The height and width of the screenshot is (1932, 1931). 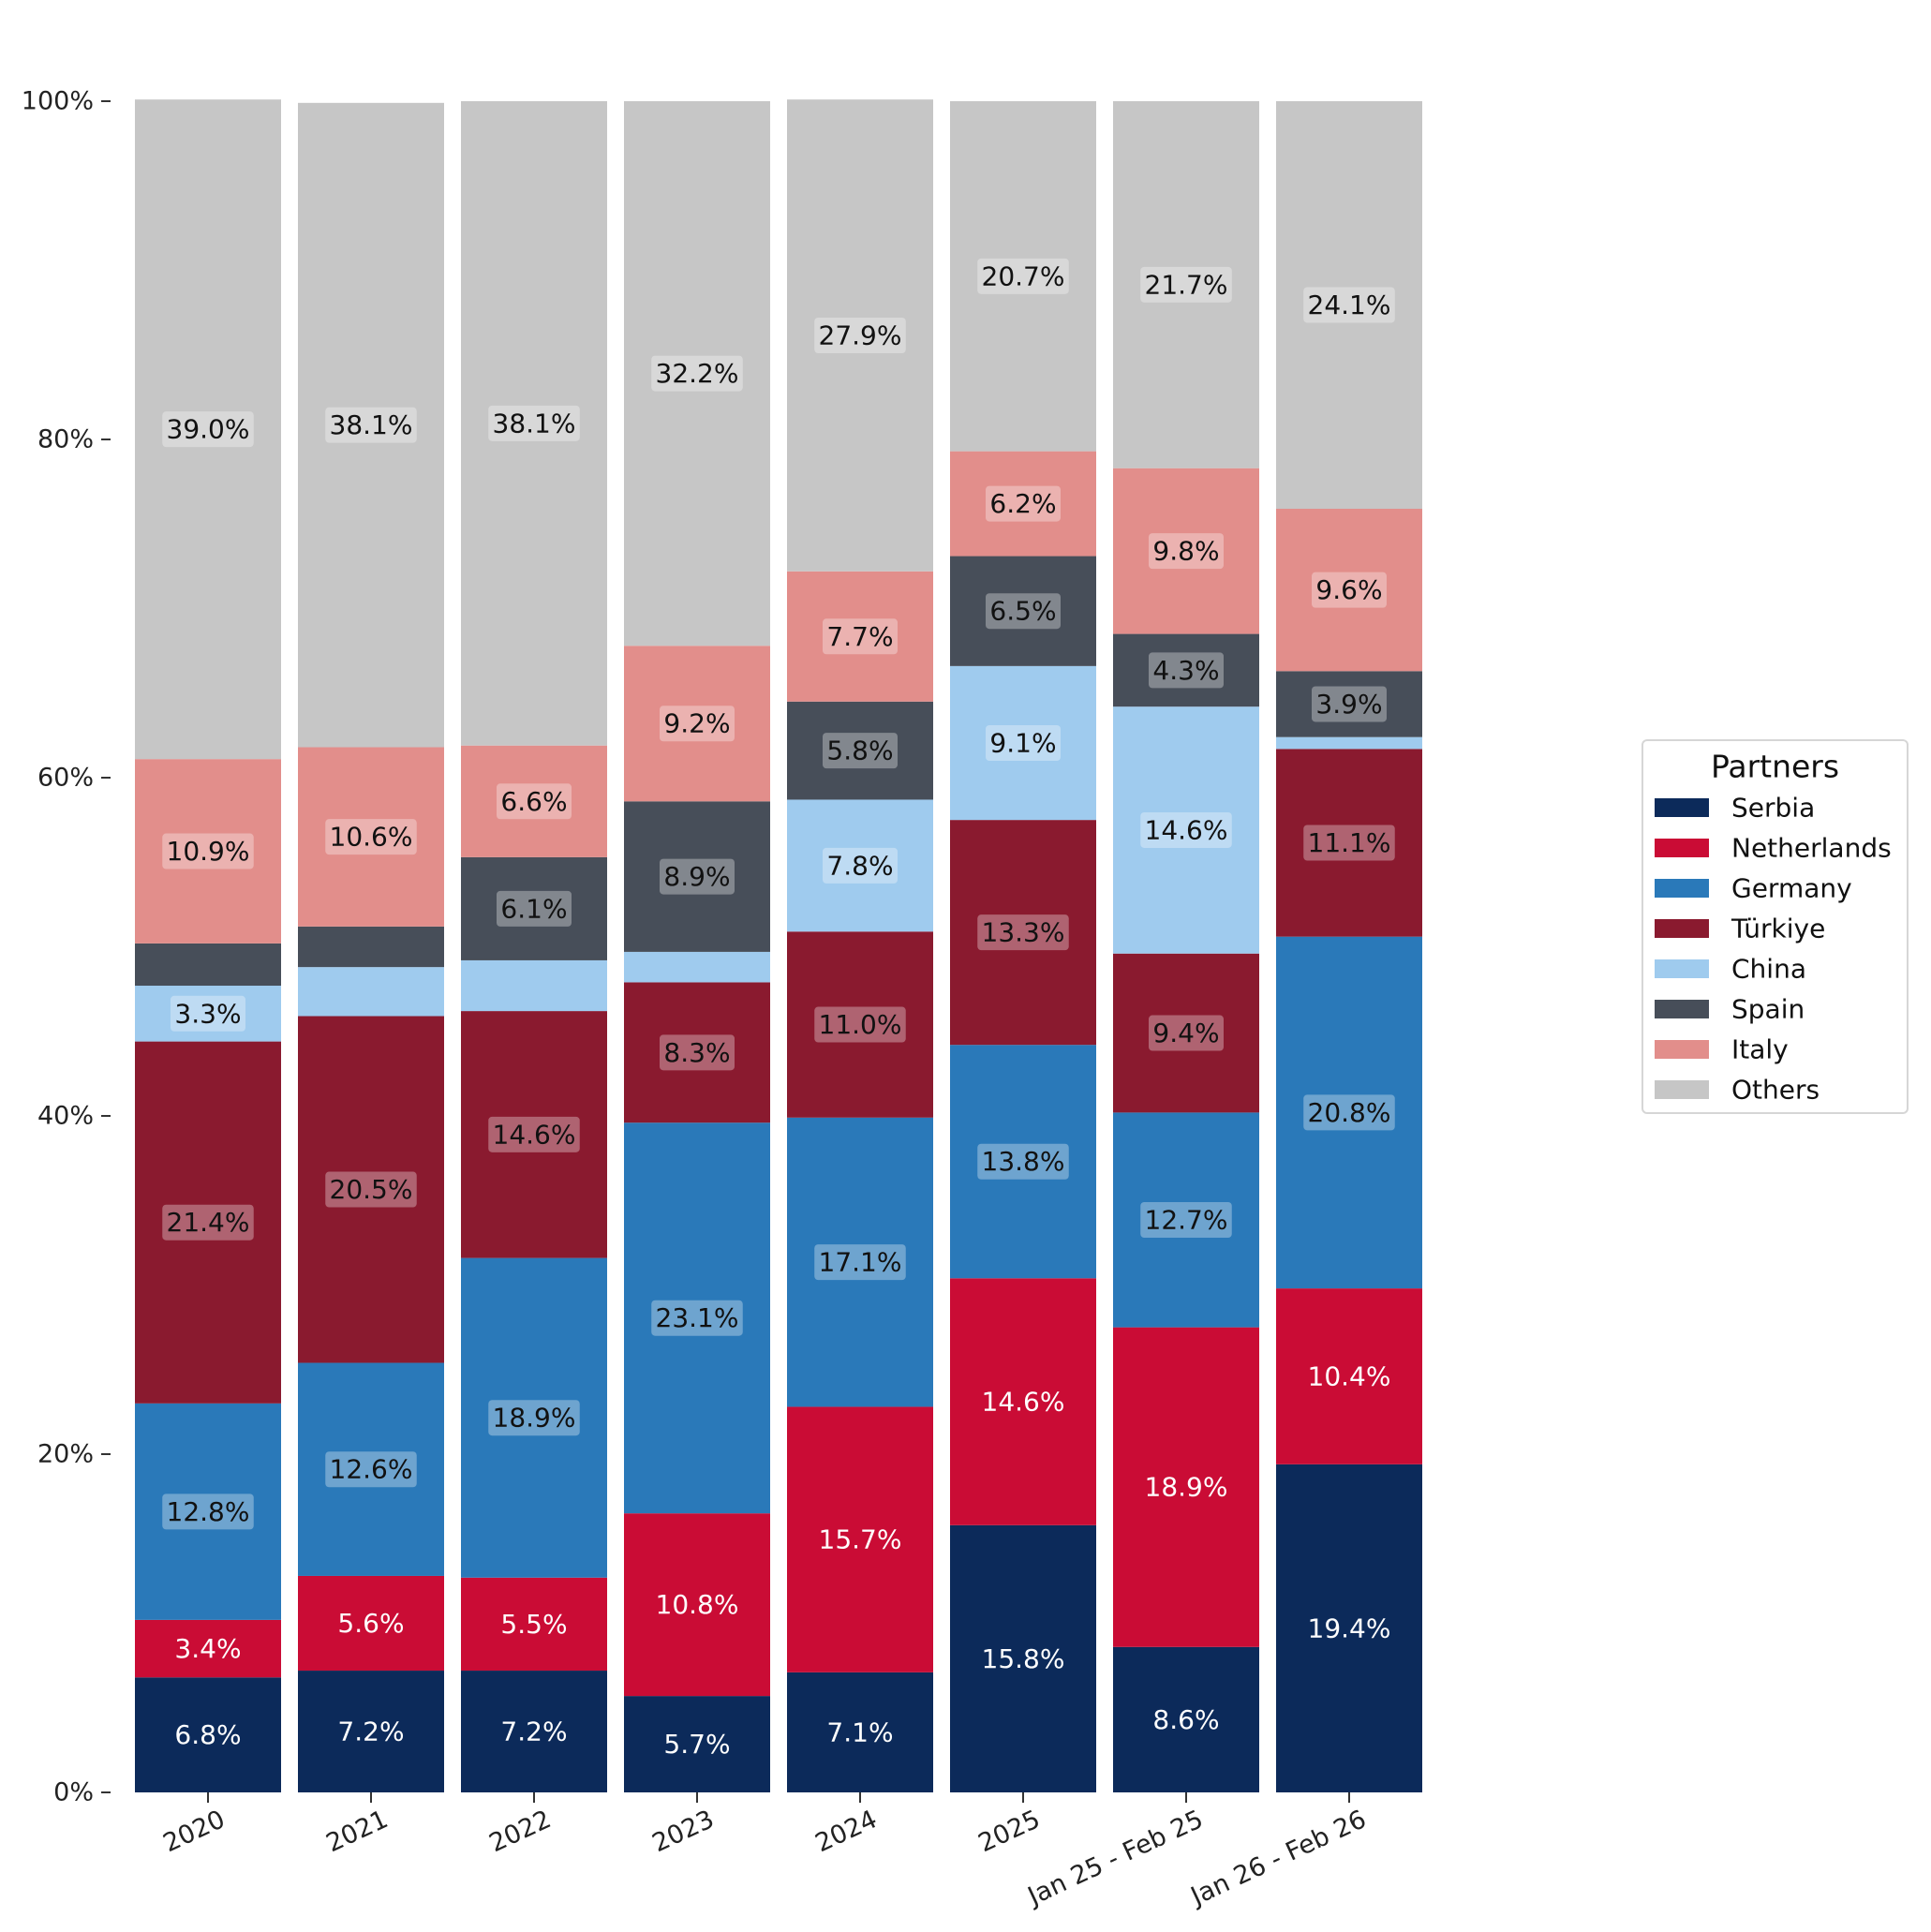 I want to click on segment-label-text: 20.8%, so click(x=1349, y=1113).